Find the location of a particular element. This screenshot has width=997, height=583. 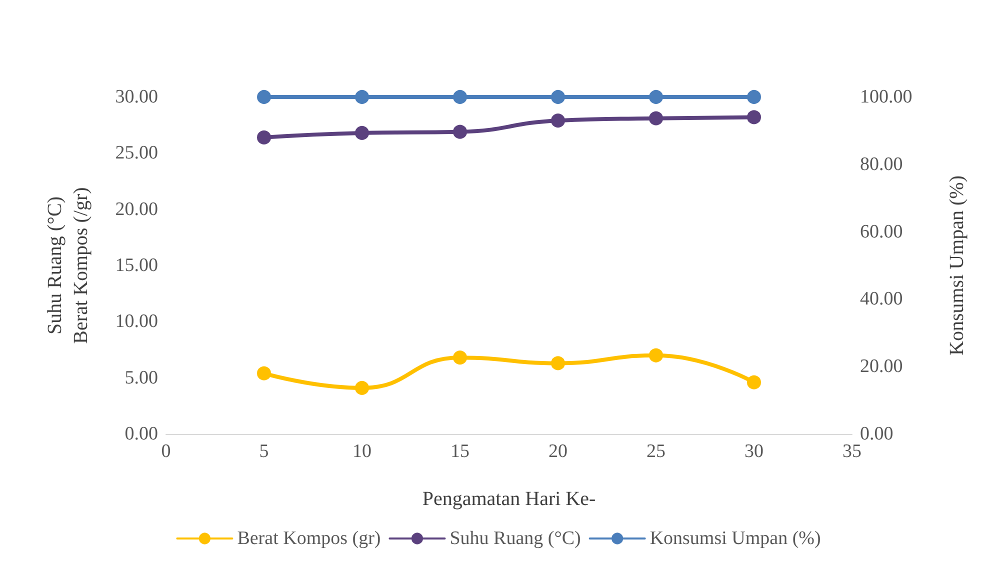

y-tick-label: 20.00 is located at coordinates (136, 209).